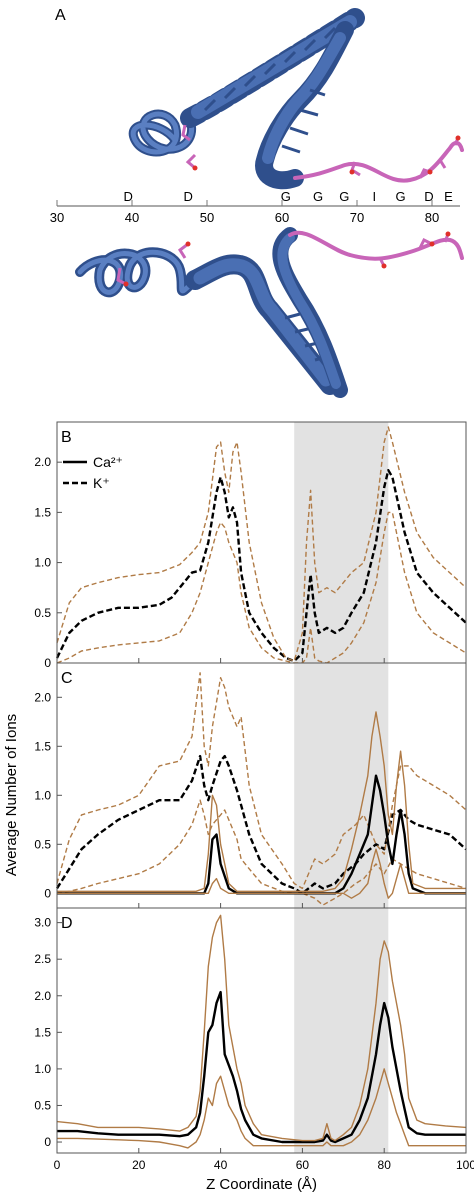  What do you see at coordinates (448, 196) in the screenshot?
I see `residue-label: E` at bounding box center [448, 196].